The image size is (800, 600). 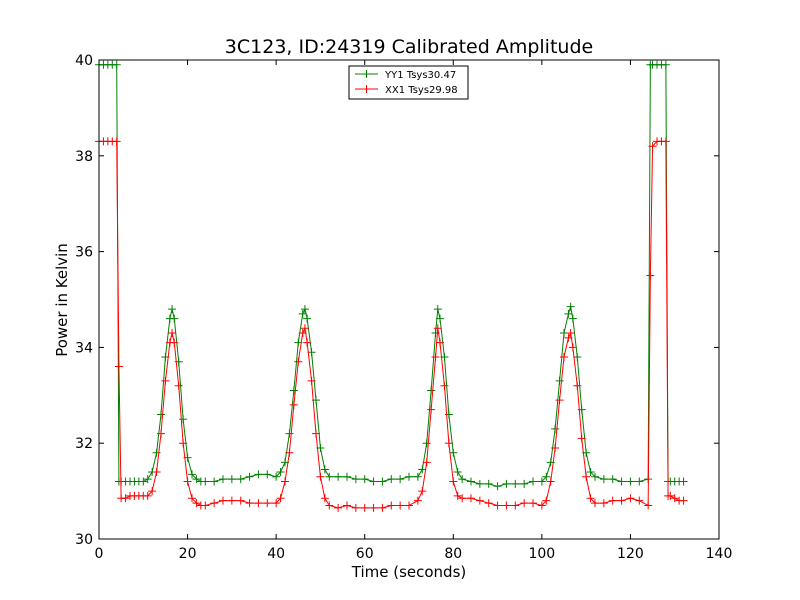 What do you see at coordinates (421, 90) in the screenshot?
I see `legend-label-xx1: XX1 Tsys29.98` at bounding box center [421, 90].